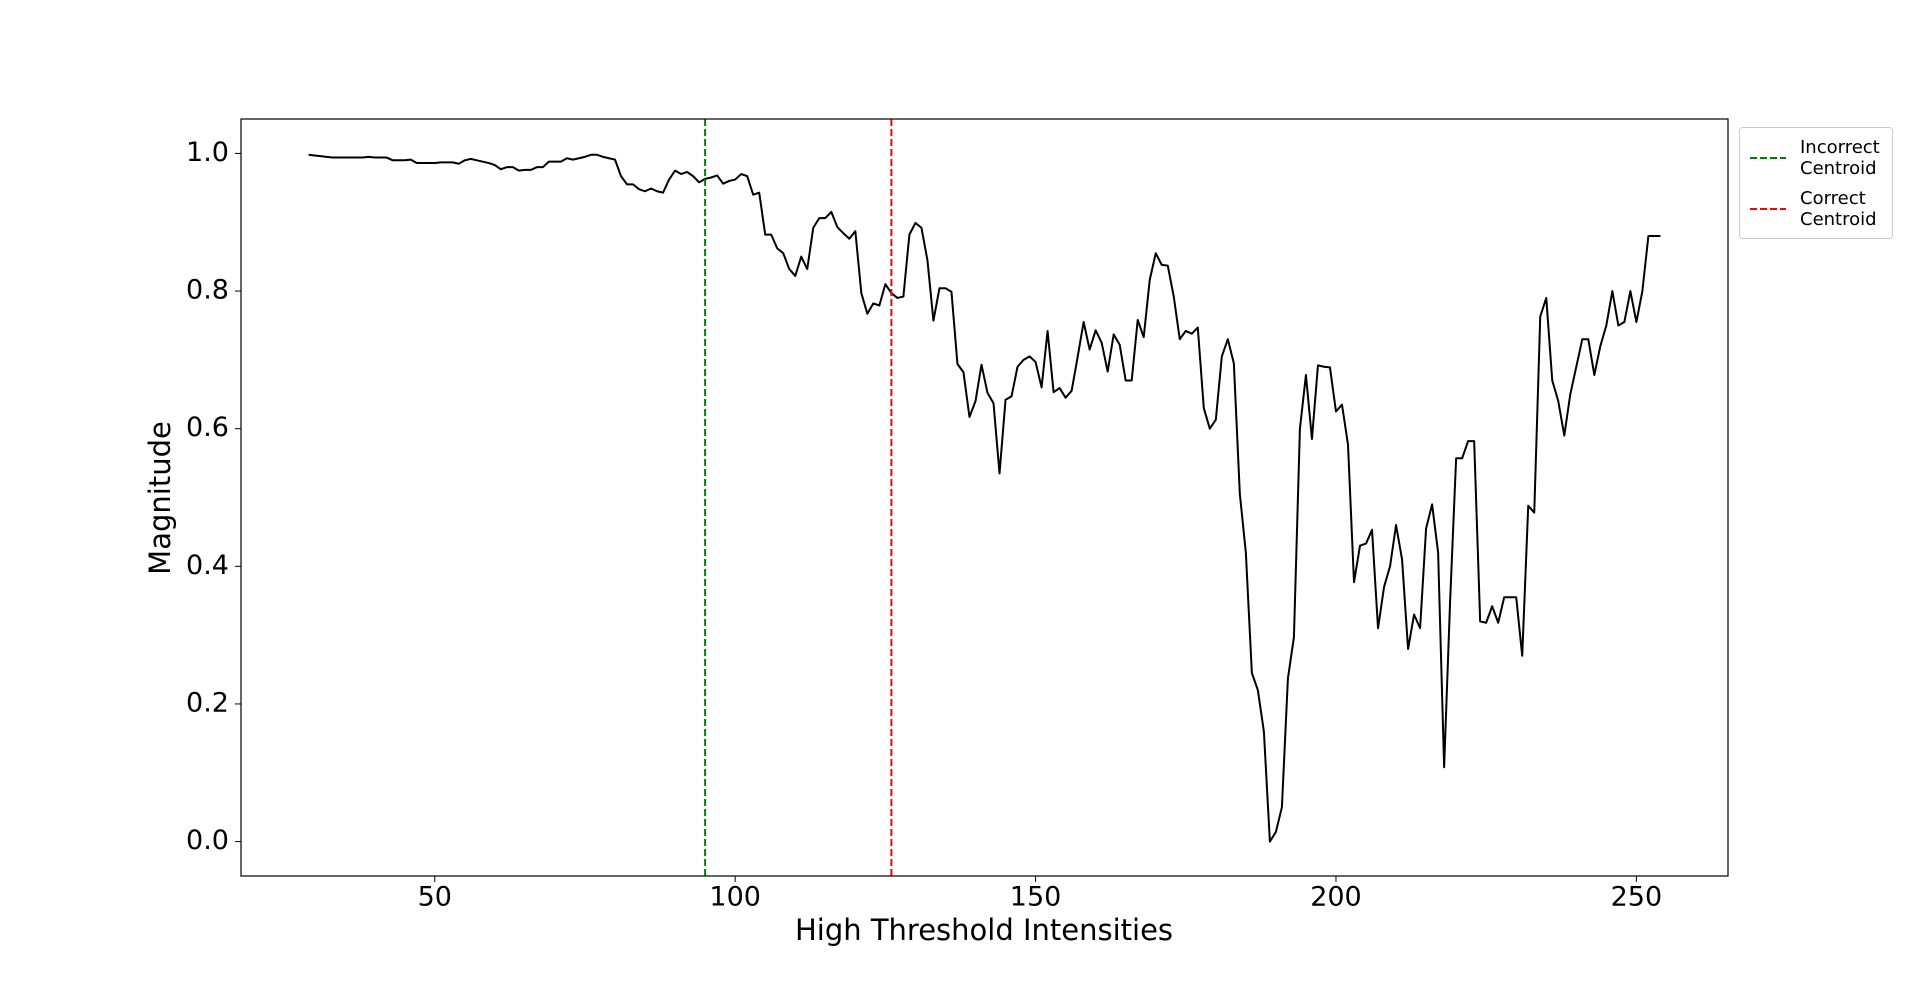  I want to click on x-tick-label: 250, so click(1637, 897).